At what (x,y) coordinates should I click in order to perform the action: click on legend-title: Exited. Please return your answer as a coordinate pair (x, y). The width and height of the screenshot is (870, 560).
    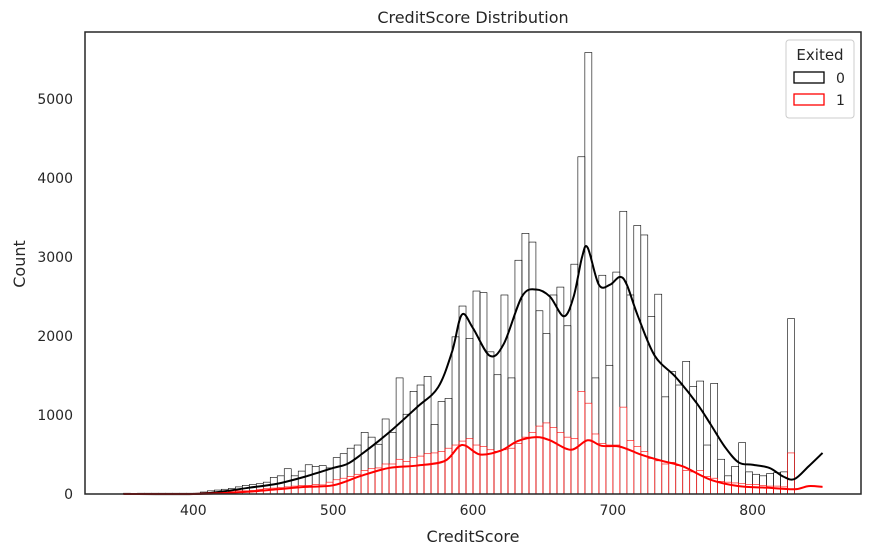
    Looking at the image, I should click on (819, 55).